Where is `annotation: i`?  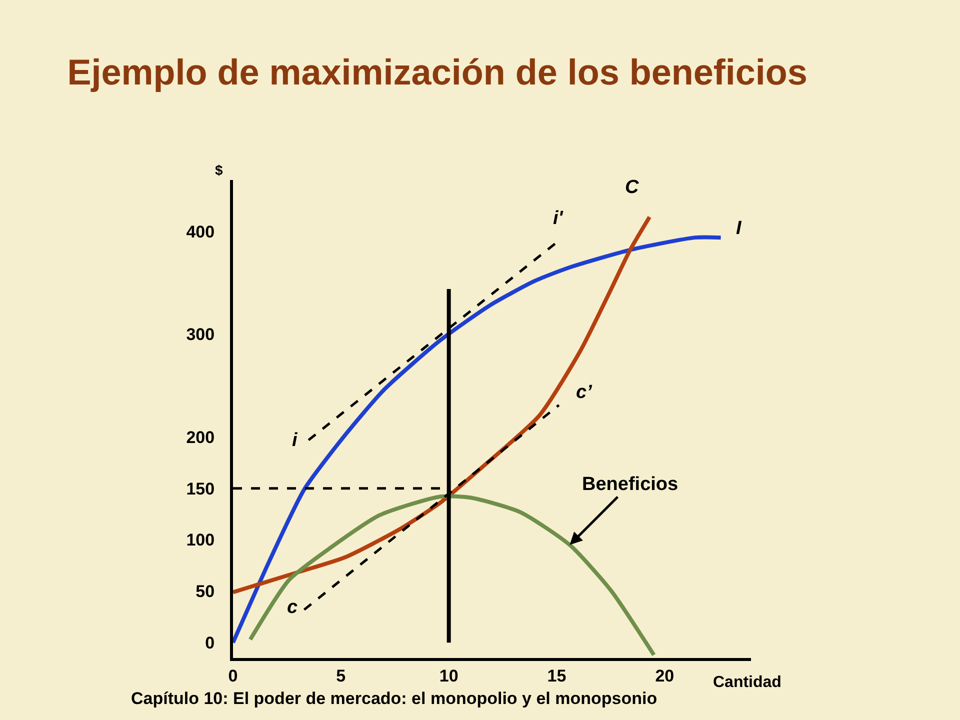
annotation: i is located at coordinates (295, 440).